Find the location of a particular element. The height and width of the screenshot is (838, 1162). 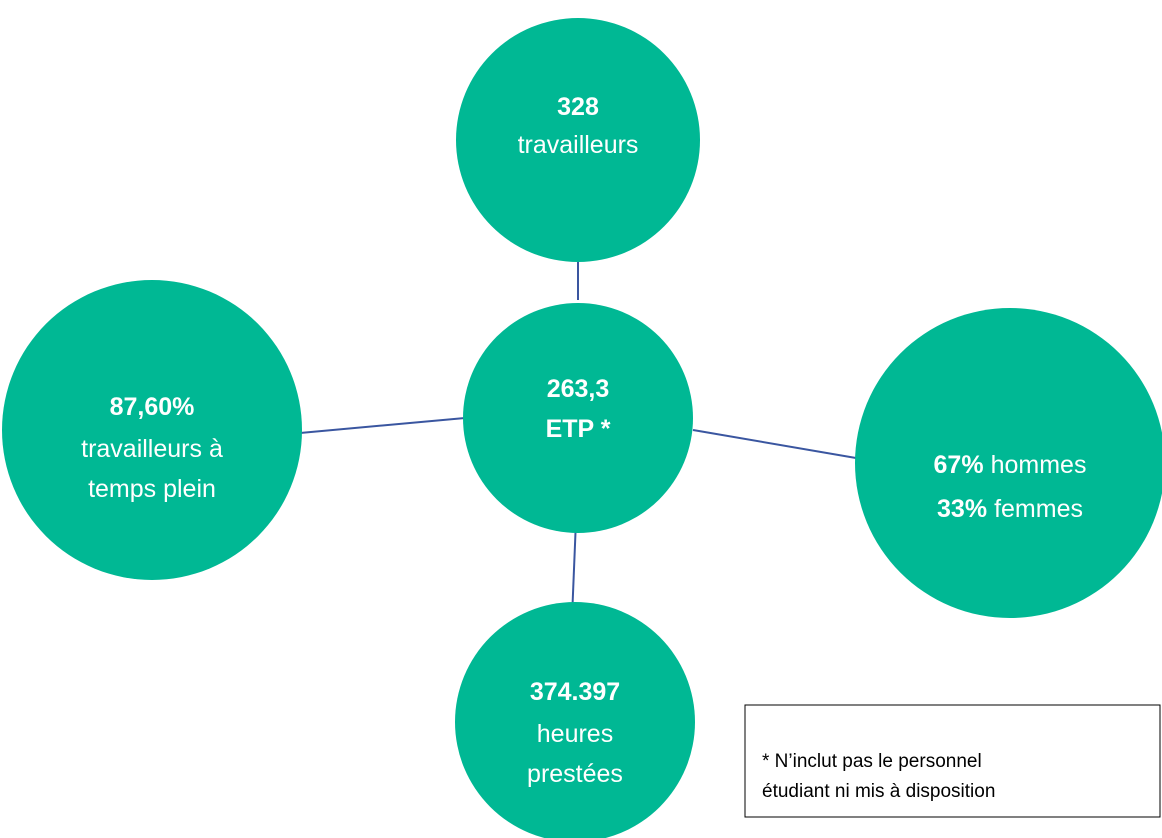

footnote-box is located at coordinates (952, 761).